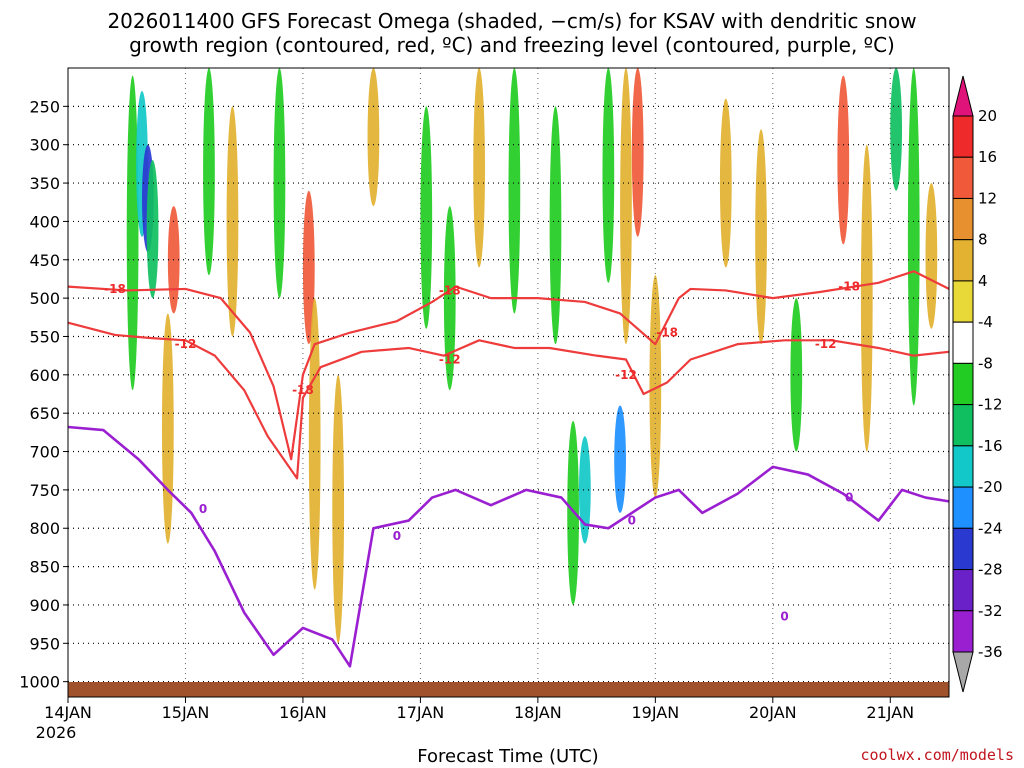  I want to click on y-tick-label-500: 500, so click(44, 298).